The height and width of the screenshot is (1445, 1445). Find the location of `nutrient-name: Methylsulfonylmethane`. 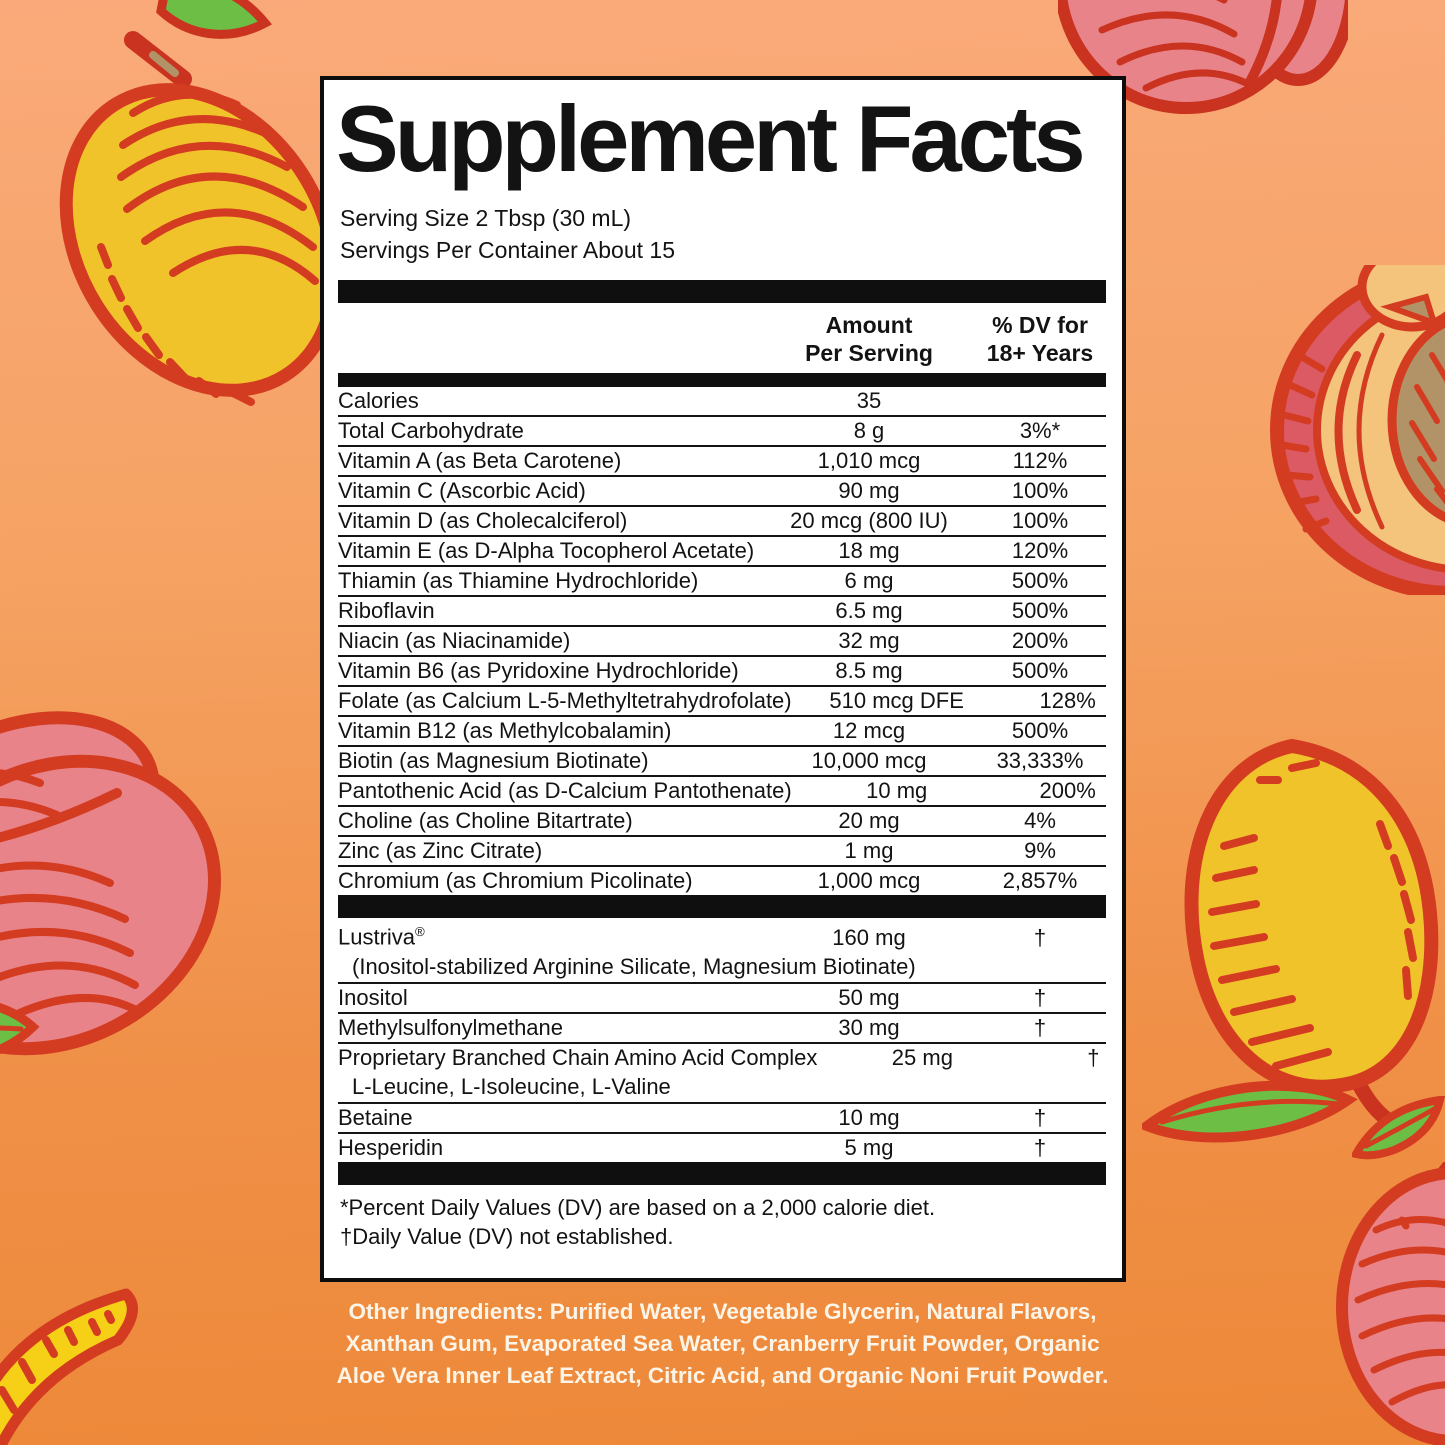

nutrient-name: Methylsulfonylmethane is located at coordinates (451, 1027).